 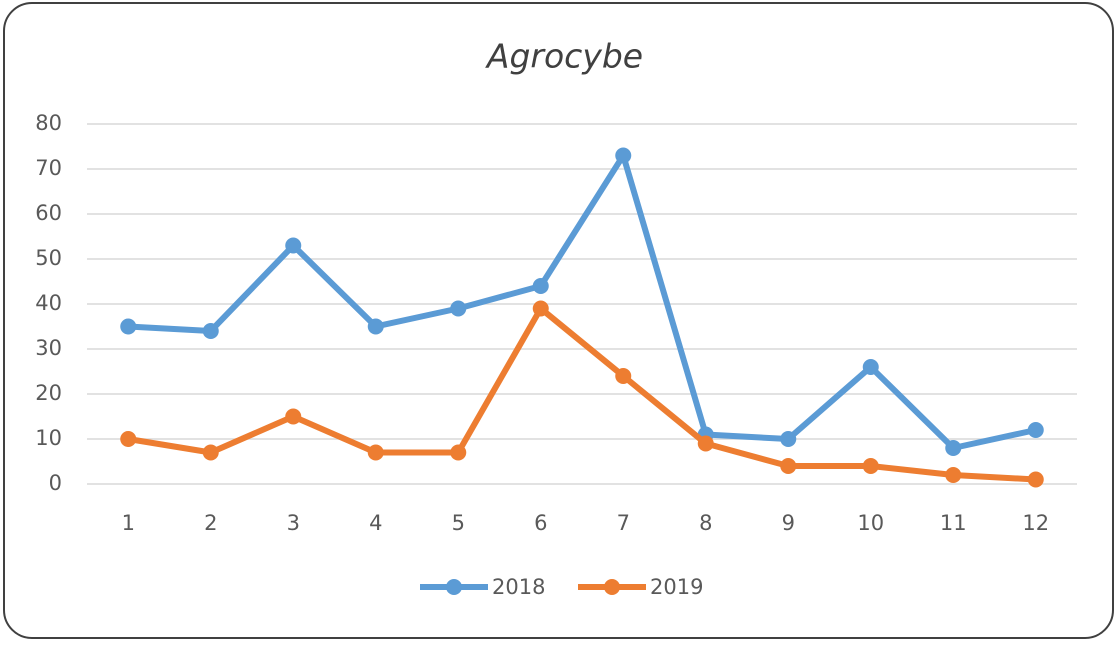 What do you see at coordinates (518, 587) in the screenshot?
I see `legend-label: 2018` at bounding box center [518, 587].